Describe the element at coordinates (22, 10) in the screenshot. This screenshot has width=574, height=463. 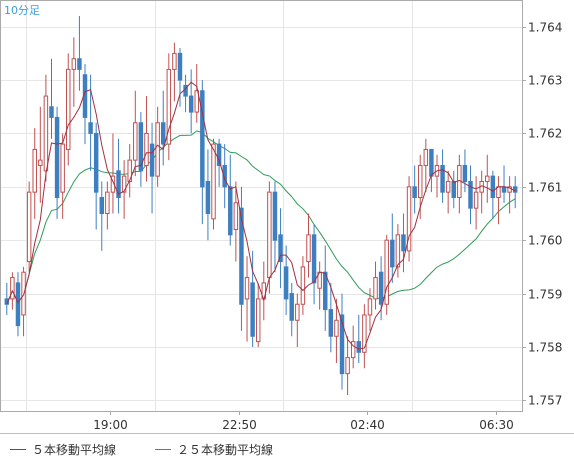
I see `chart-title: 10分足` at that location.